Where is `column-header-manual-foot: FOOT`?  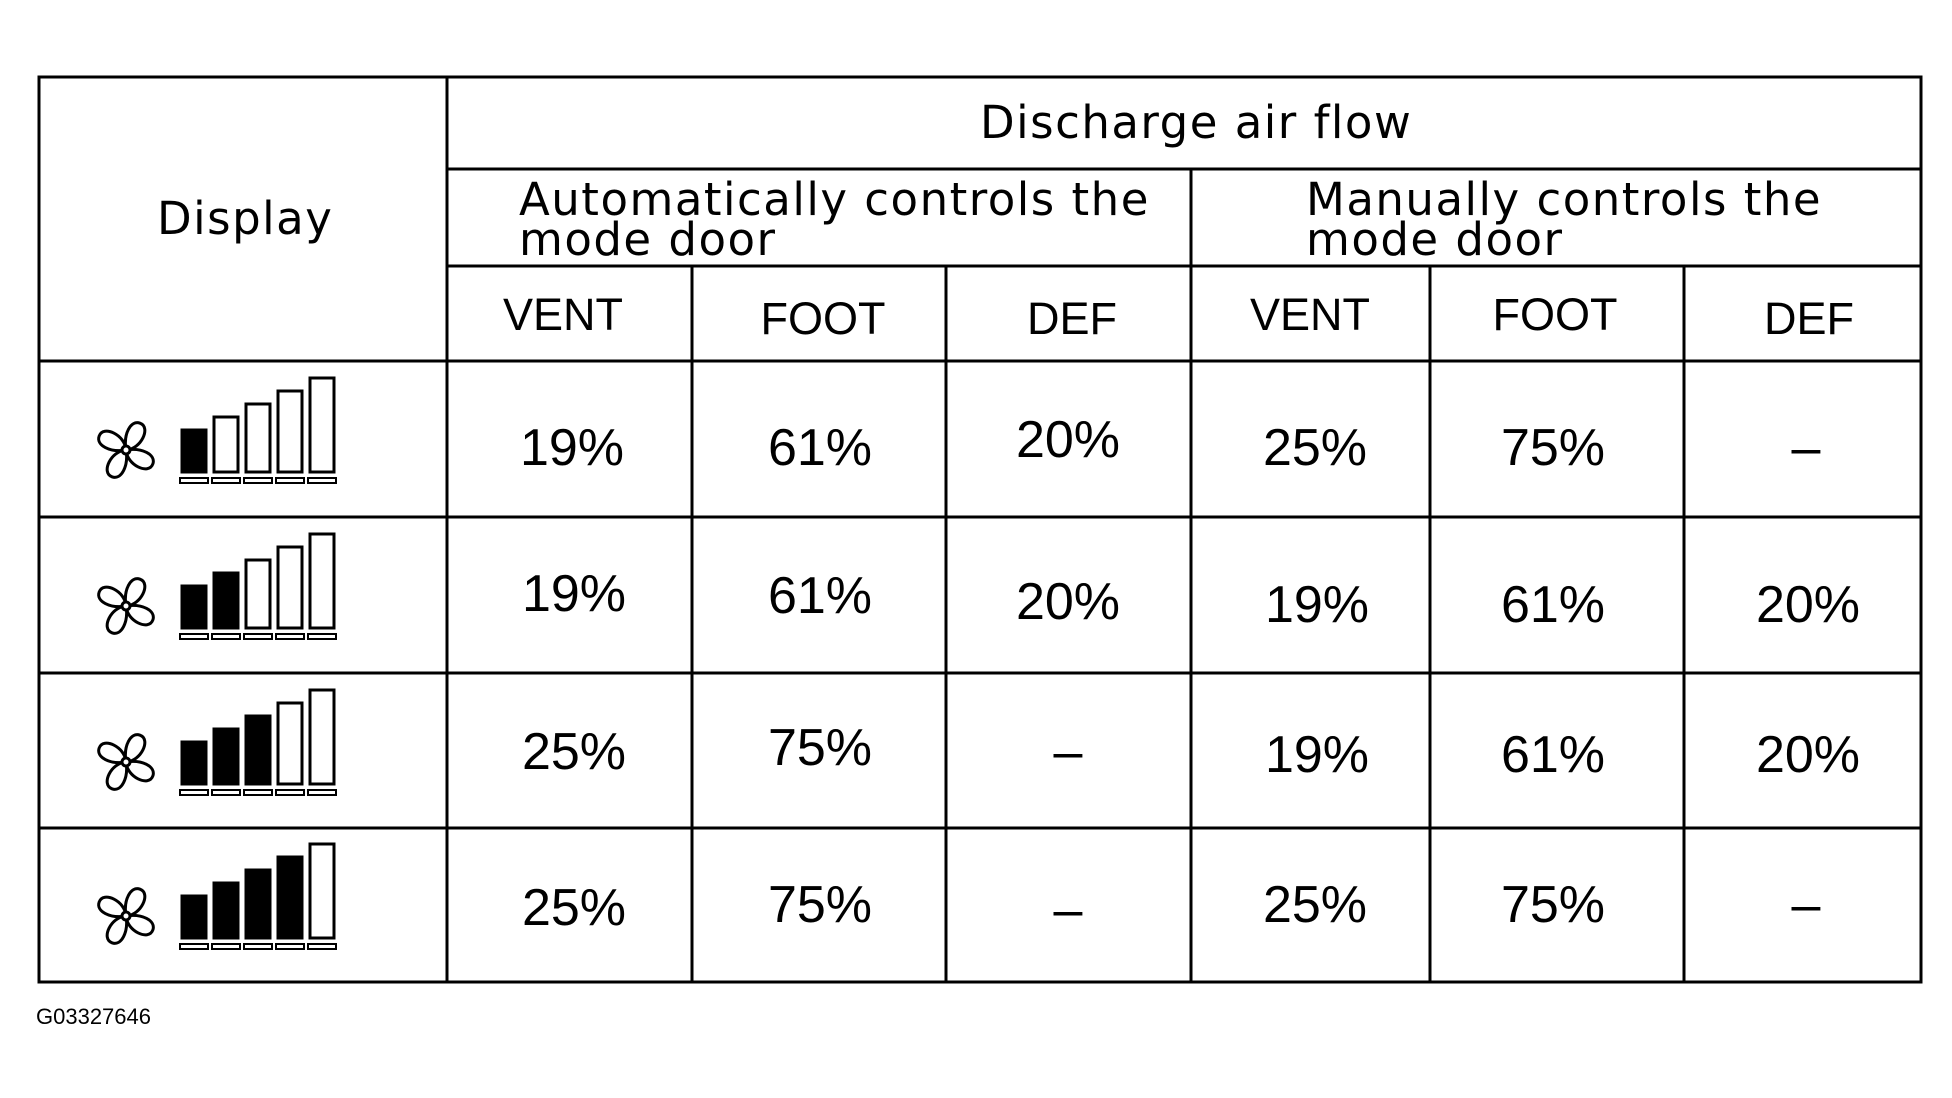 column-header-manual-foot: FOOT is located at coordinates (1555, 314).